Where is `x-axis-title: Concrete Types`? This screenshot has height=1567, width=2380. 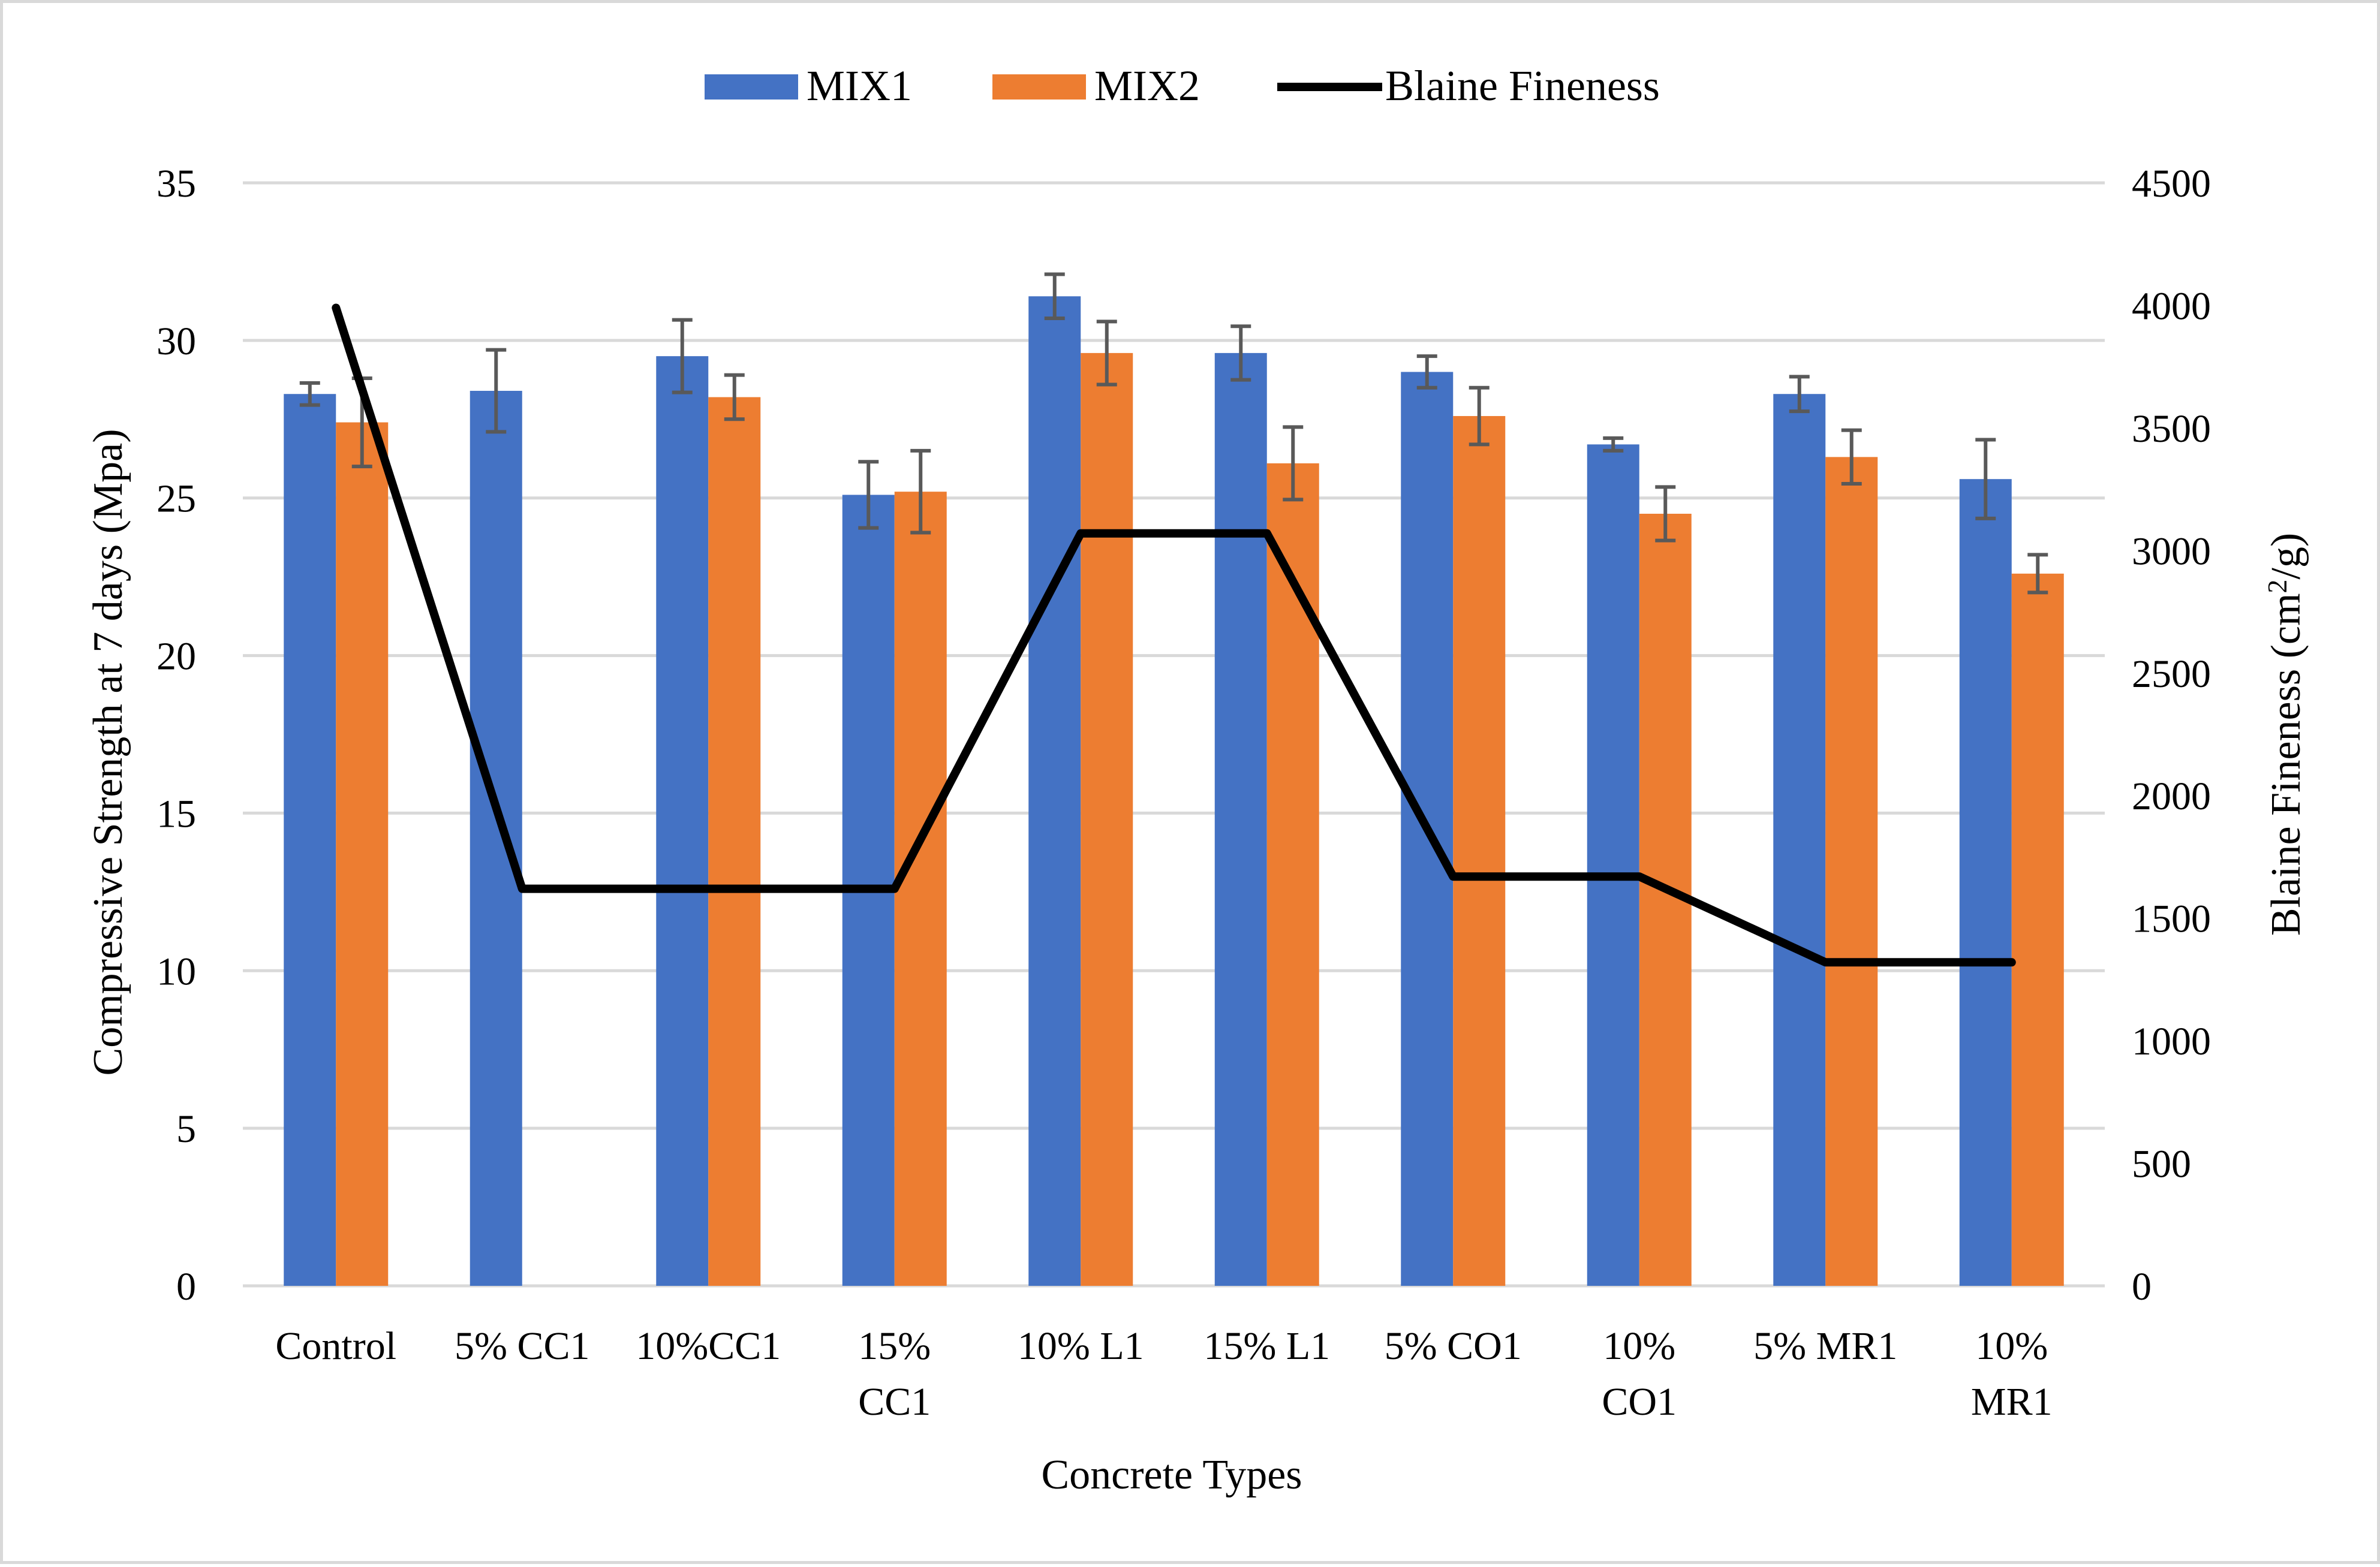 x-axis-title: Concrete Types is located at coordinates (1171, 1475).